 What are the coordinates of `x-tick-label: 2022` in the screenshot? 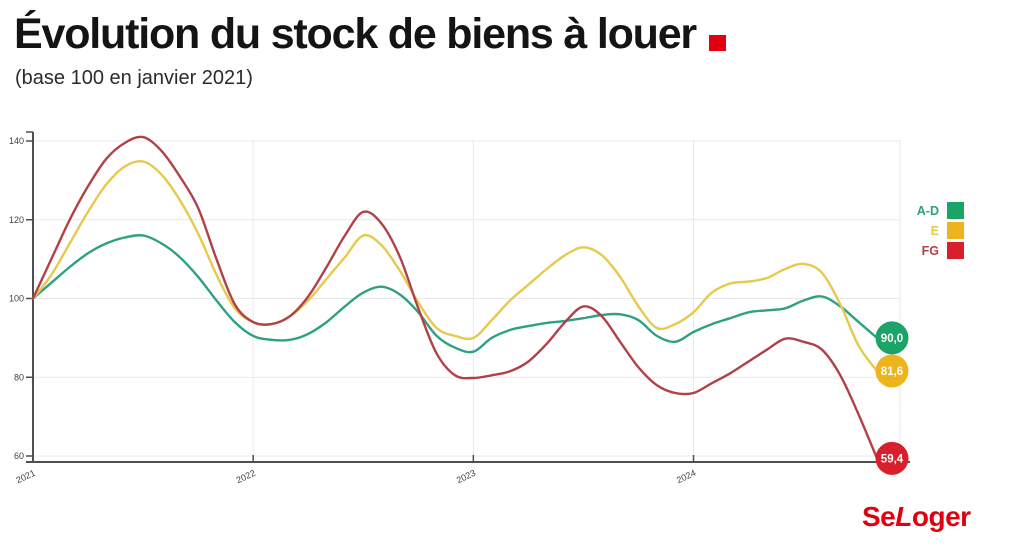 It's located at (246, 477).